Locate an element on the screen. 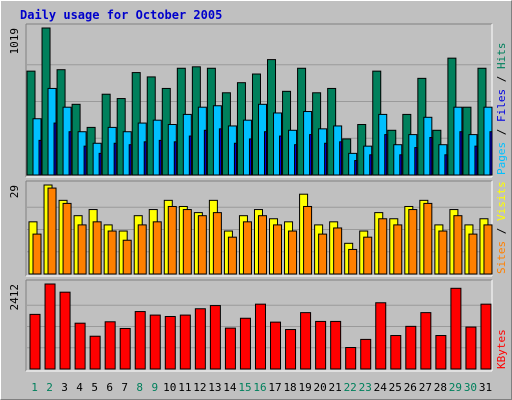  kbytes-max-label: 2412 is located at coordinates (14, 297).